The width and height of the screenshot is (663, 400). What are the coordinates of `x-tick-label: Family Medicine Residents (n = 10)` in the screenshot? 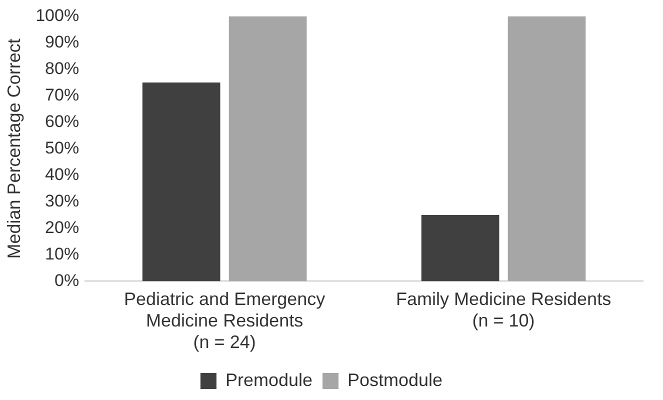 It's located at (504, 309).